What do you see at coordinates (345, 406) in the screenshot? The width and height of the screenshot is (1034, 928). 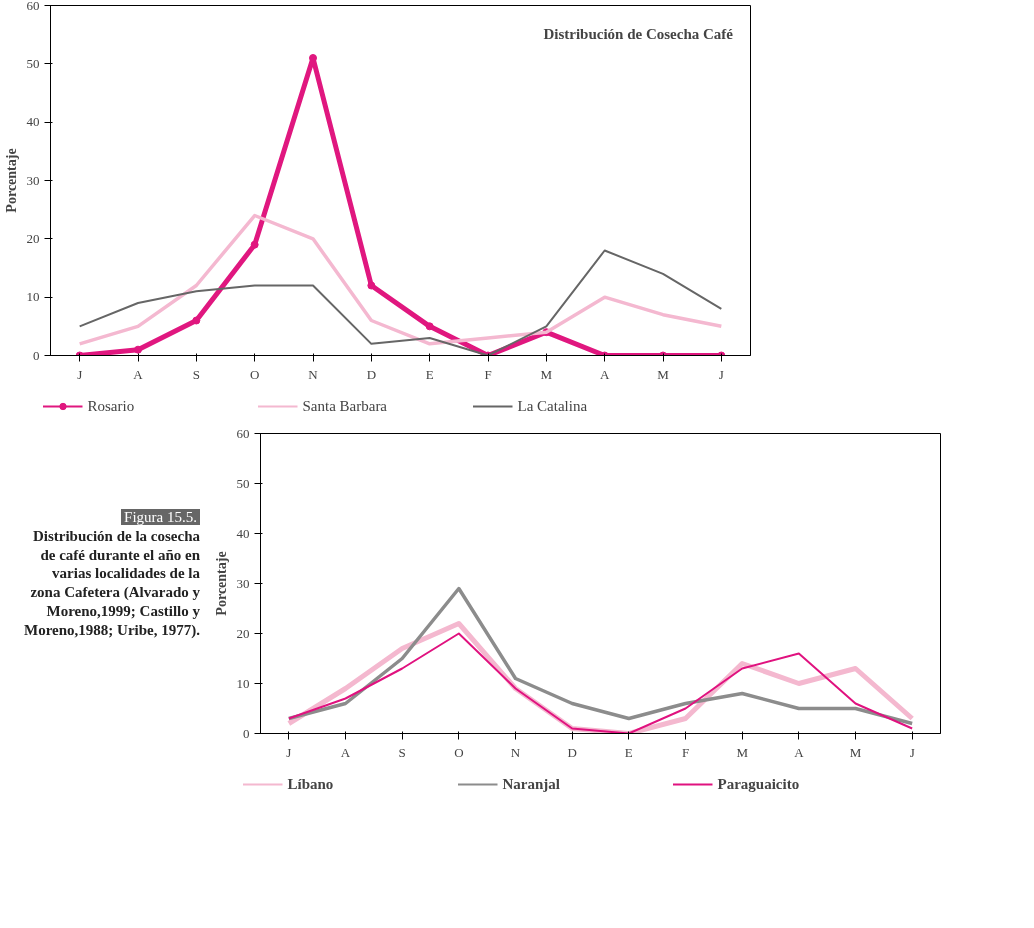 I see `legend-label: Santa Barbara` at bounding box center [345, 406].